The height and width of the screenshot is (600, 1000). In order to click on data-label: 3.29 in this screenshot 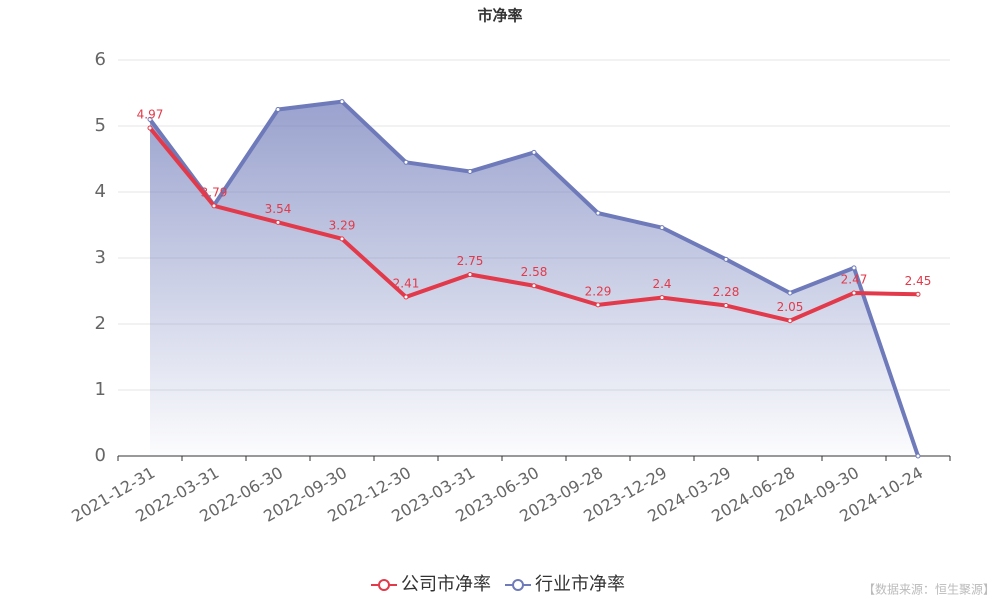, I will do `click(342, 225)`.